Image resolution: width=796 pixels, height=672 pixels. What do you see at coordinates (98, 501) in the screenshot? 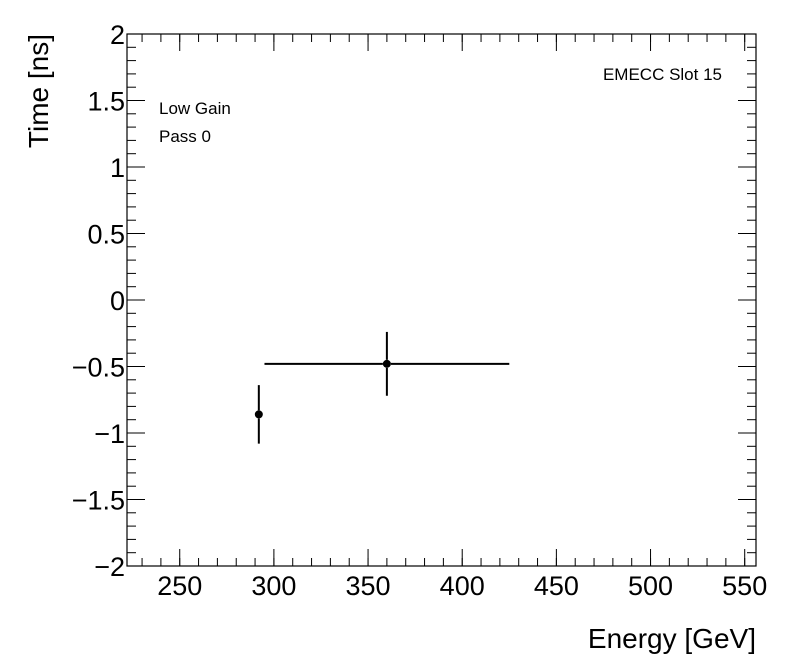
I see `y-tick-label: −1.5` at bounding box center [98, 501].